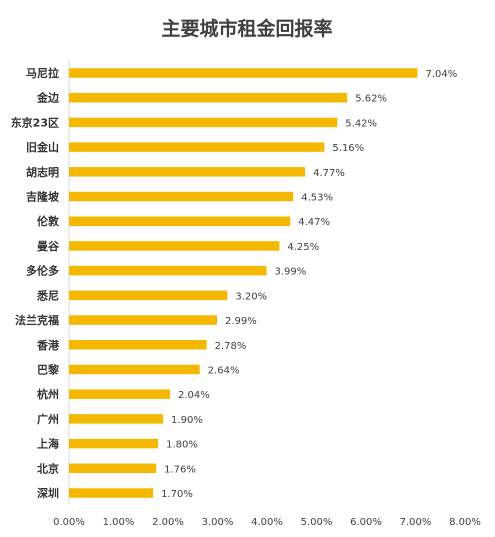  What do you see at coordinates (348, 148) in the screenshot?
I see `data-label: 5.16%` at bounding box center [348, 148].